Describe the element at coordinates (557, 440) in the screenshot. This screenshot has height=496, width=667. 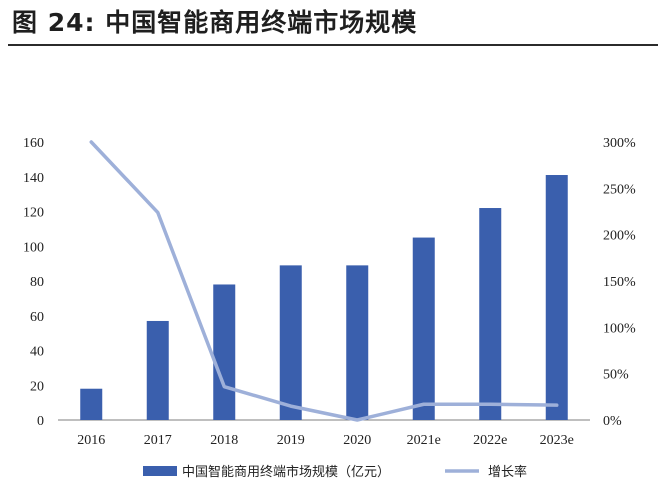
I see `x-tick-label: 2023e` at that location.